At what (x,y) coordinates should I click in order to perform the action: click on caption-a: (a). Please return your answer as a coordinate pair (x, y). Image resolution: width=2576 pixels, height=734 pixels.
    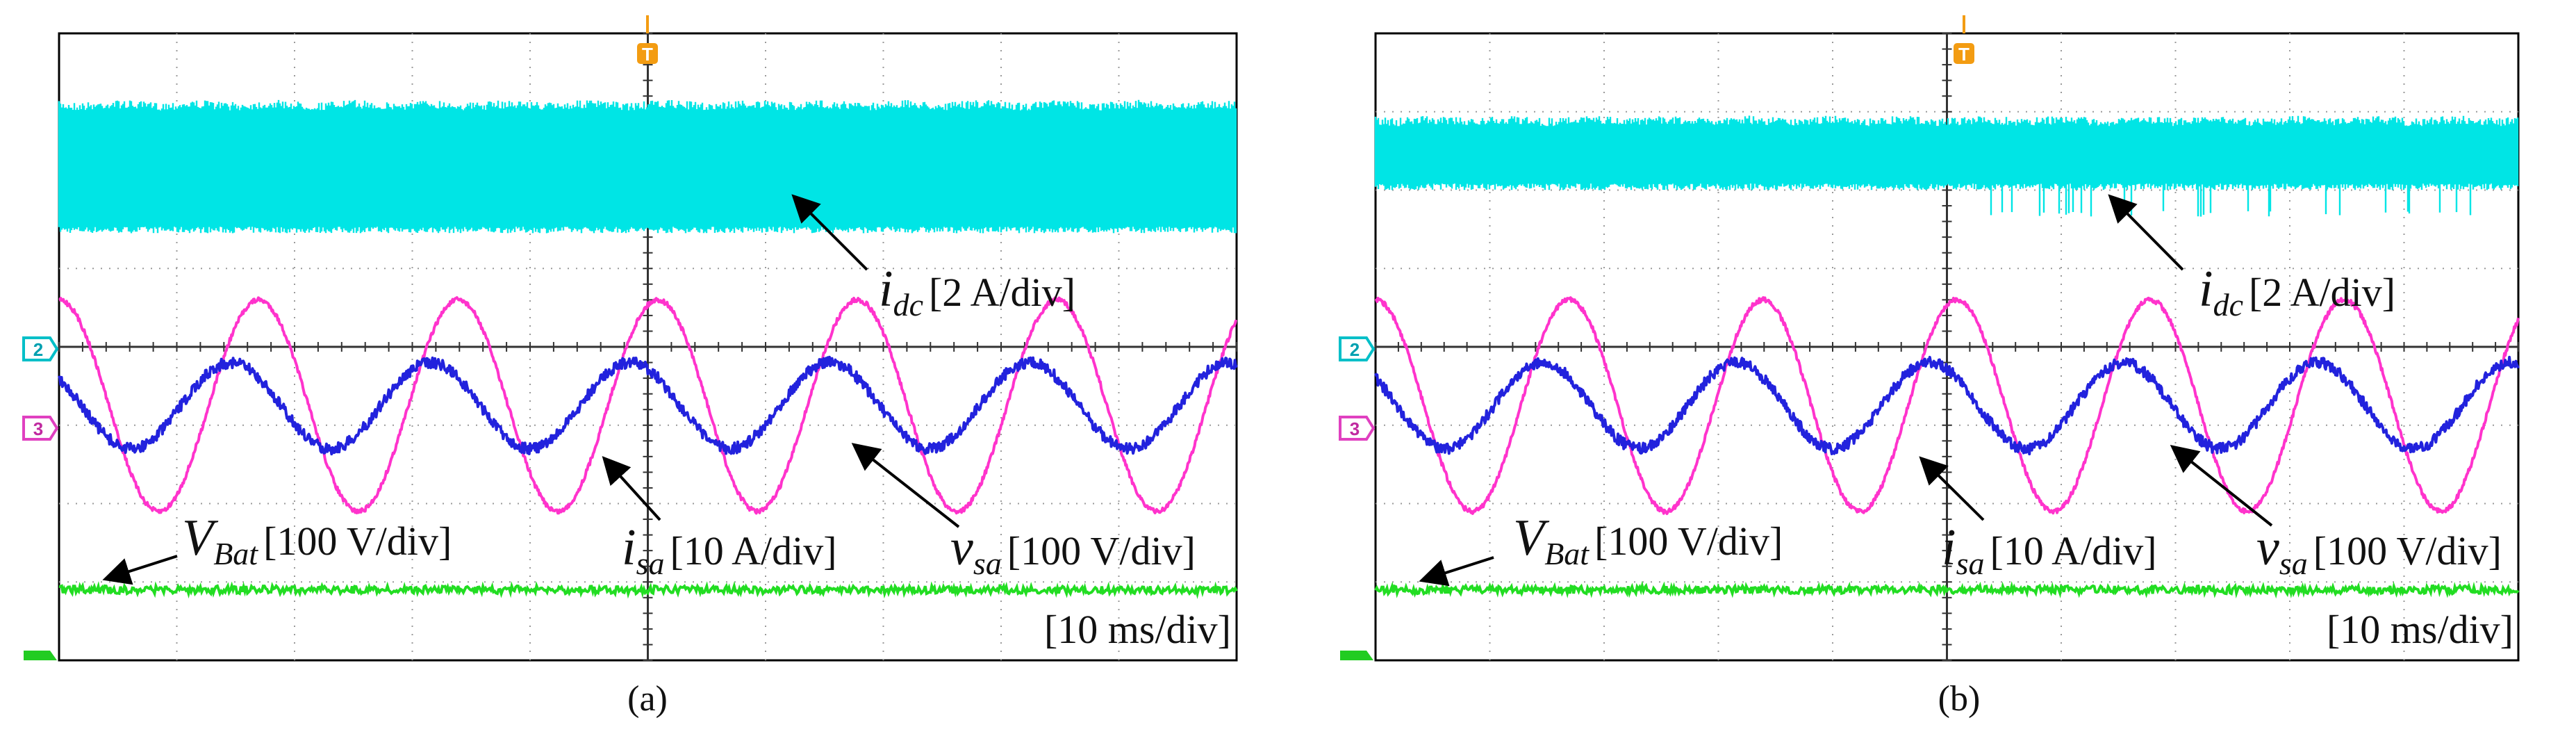
    Looking at the image, I should click on (647, 699).